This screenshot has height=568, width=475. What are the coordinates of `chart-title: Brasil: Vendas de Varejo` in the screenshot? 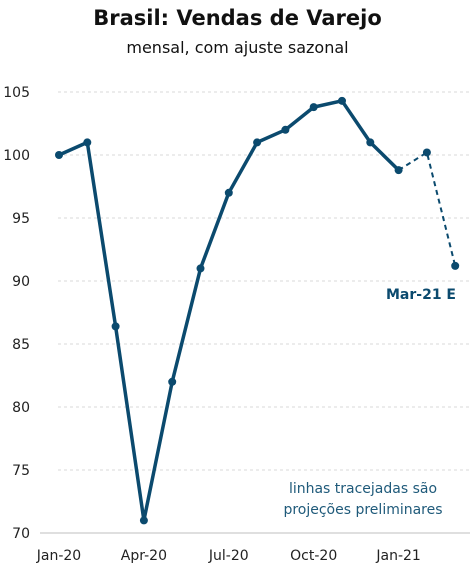 It's located at (237, 18).